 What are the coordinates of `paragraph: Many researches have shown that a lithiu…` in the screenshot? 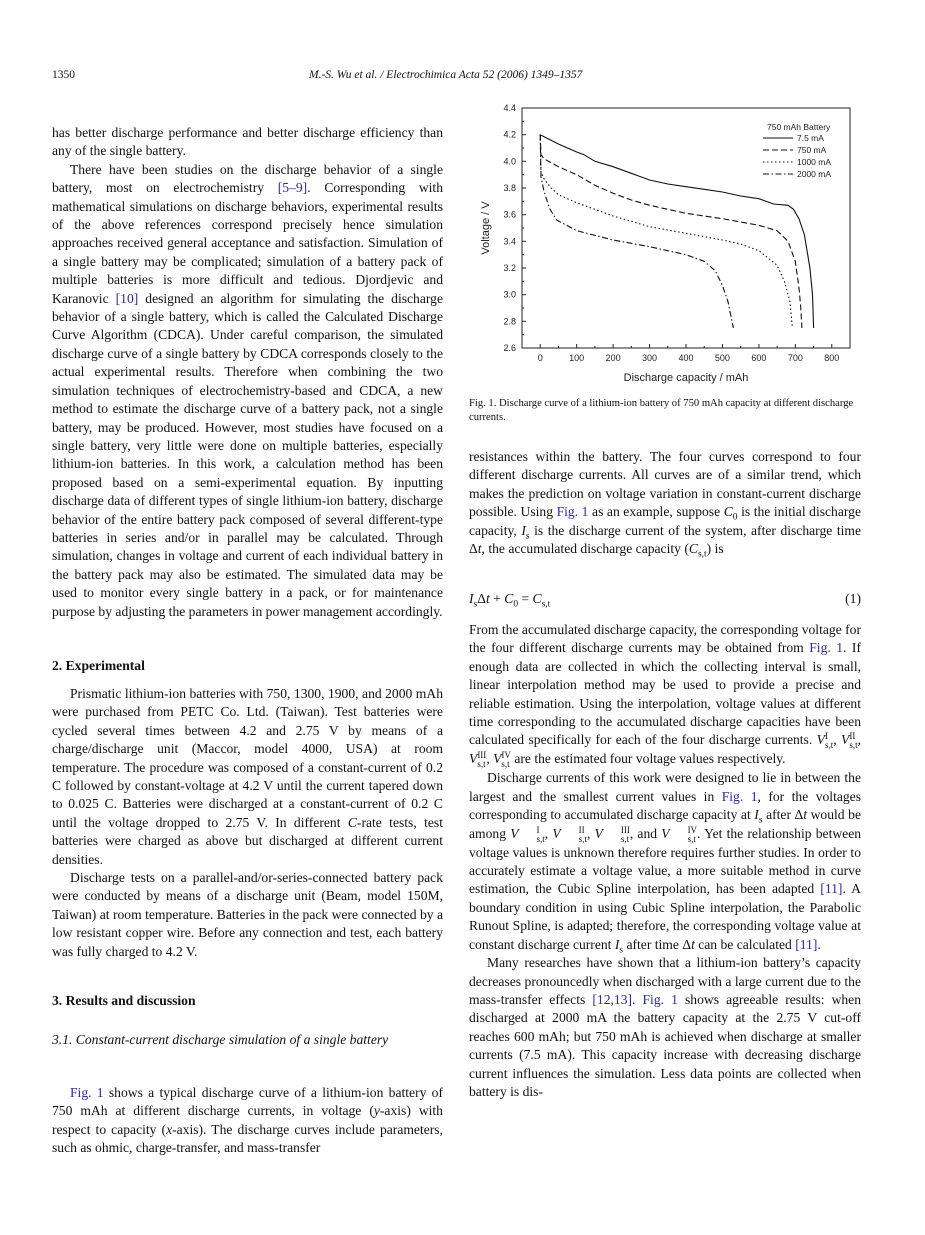 It's located at (665, 1027).